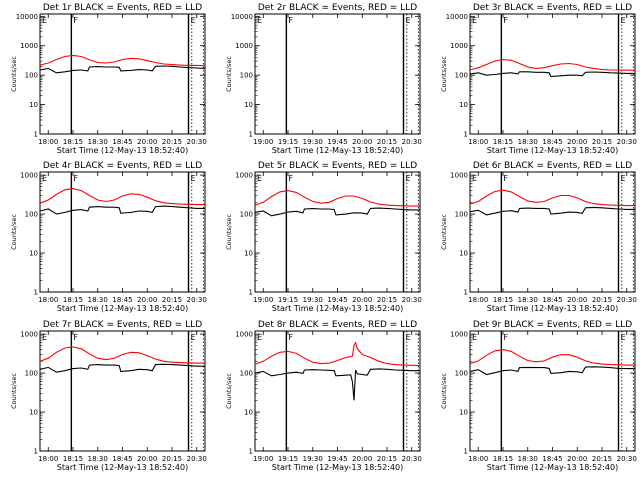  What do you see at coordinates (122, 325) in the screenshot?
I see `panel-title: Det 7r BLACK = Events, RED = LLD` at bounding box center [122, 325].